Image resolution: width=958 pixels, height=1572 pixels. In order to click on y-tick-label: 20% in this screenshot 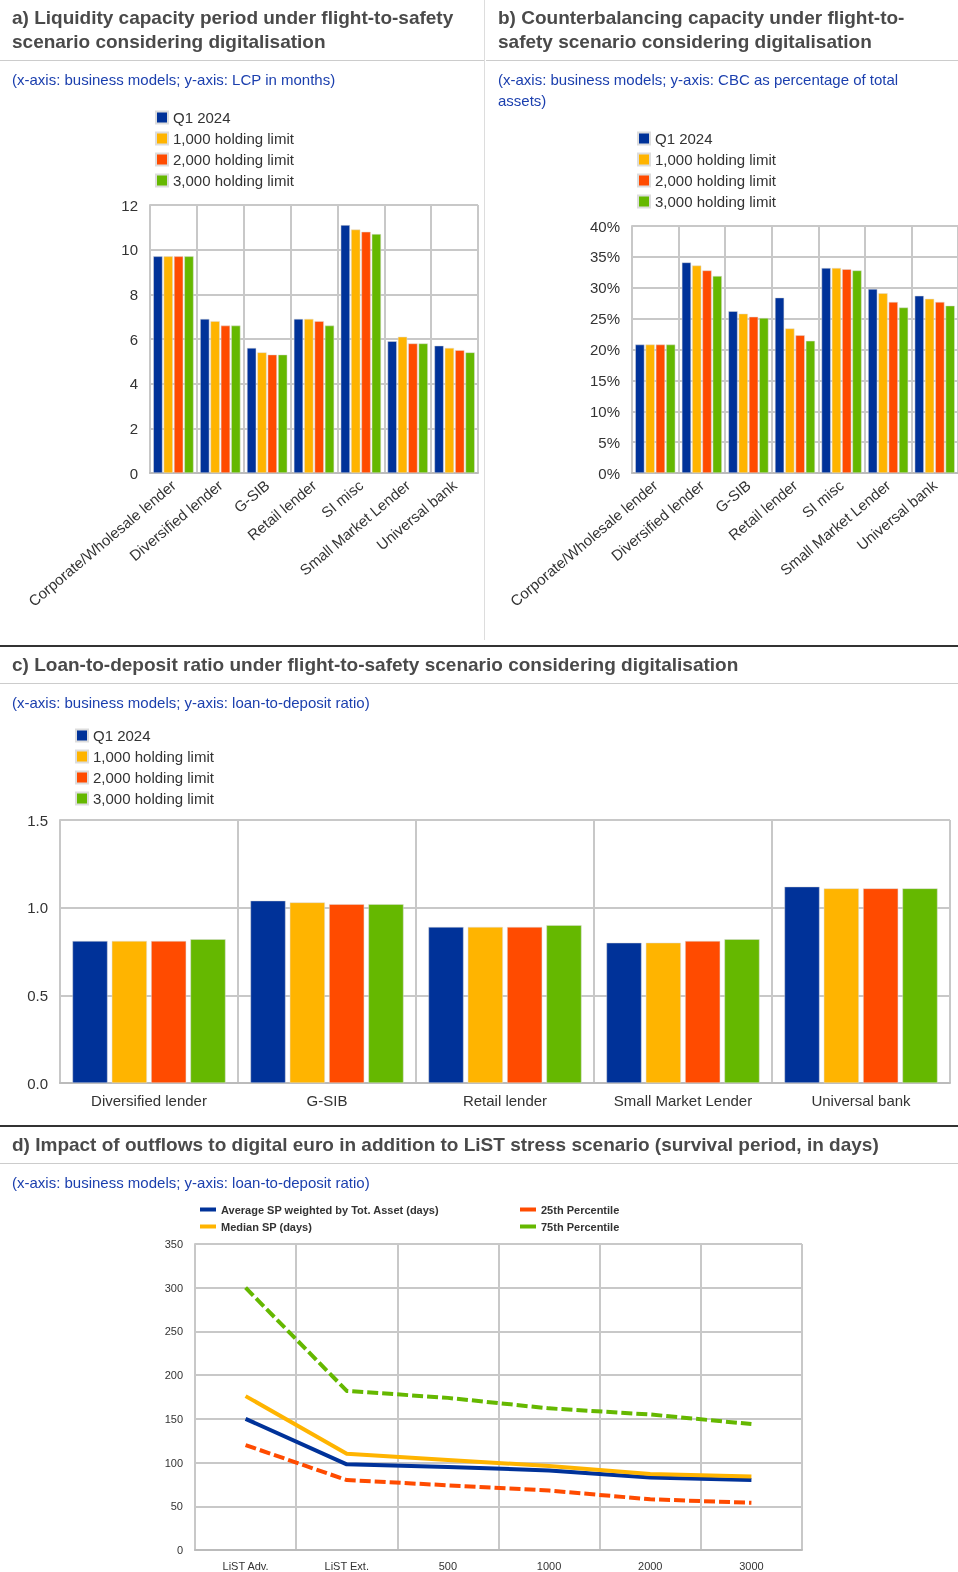, I will do `click(604, 349)`.